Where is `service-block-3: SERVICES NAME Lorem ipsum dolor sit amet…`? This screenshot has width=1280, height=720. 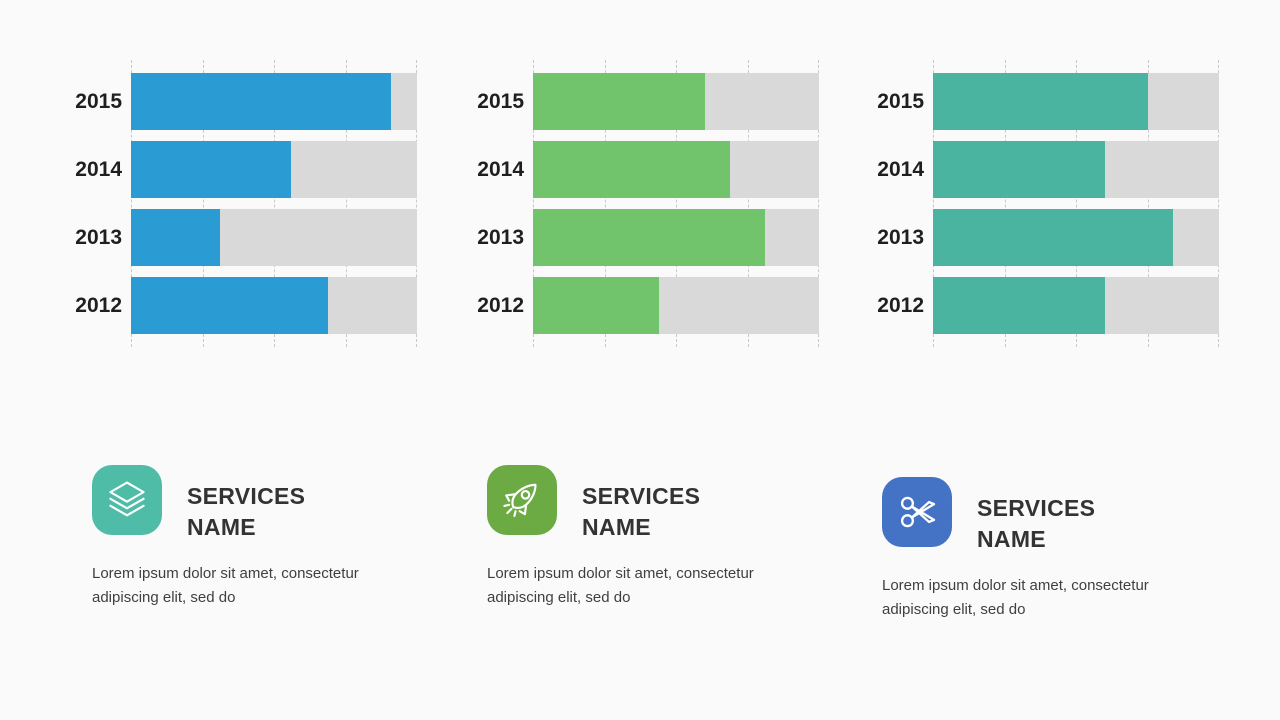
service-block-3: SERVICES NAME Lorem ipsum dolor sit amet… is located at coordinates (1037, 549).